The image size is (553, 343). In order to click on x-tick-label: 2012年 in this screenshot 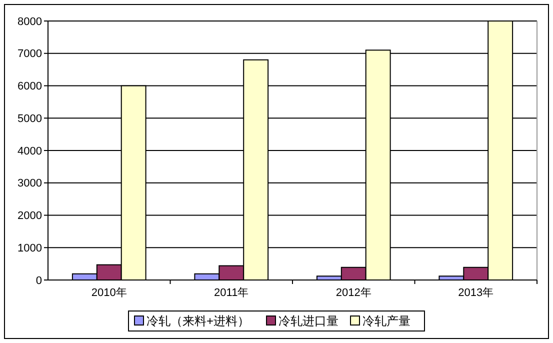, I will do `click(354, 293)`.